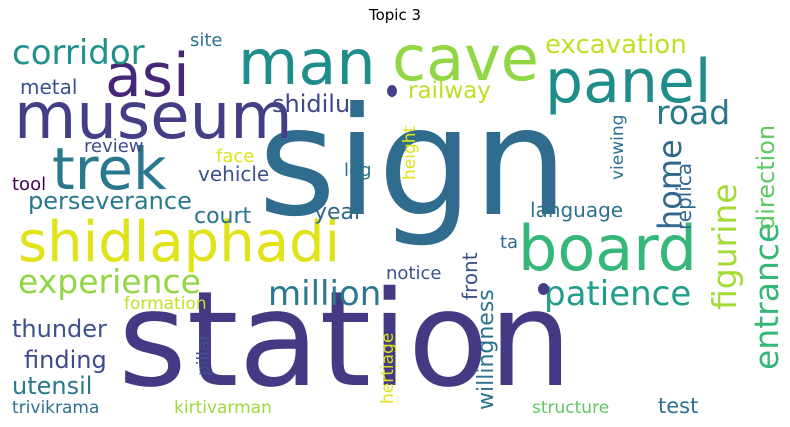  What do you see at coordinates (52, 386) in the screenshot?
I see `word-utensil: utensil` at bounding box center [52, 386].